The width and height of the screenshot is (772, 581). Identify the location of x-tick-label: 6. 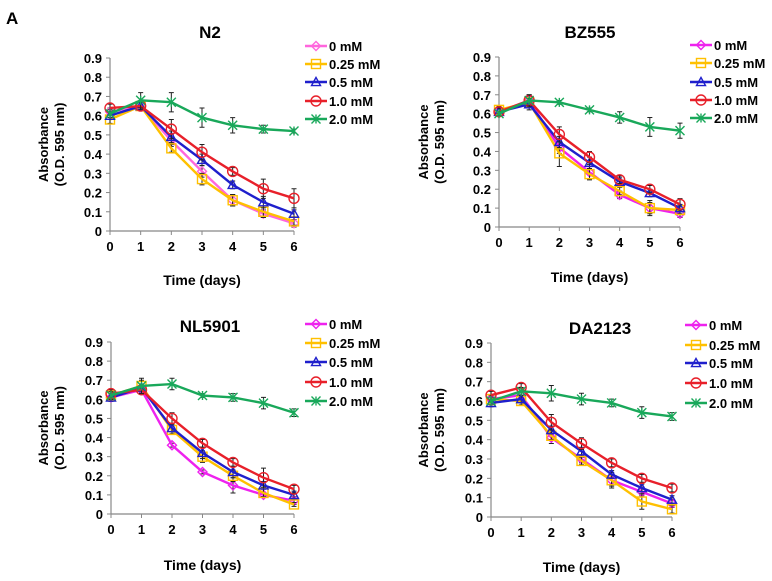
(679, 242).